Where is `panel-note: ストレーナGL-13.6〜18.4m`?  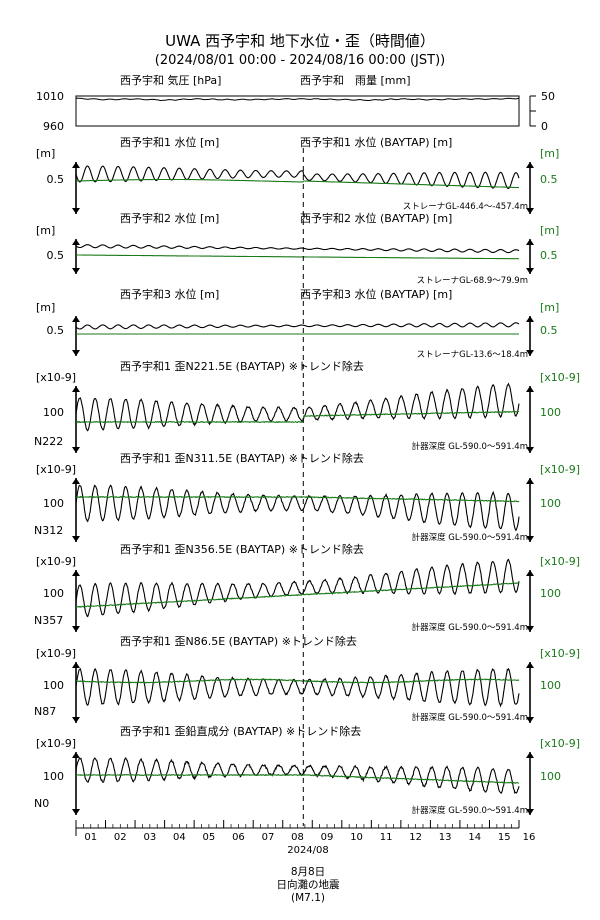
panel-note: ストレーナGL-13.6〜18.4m is located at coordinates (472, 355).